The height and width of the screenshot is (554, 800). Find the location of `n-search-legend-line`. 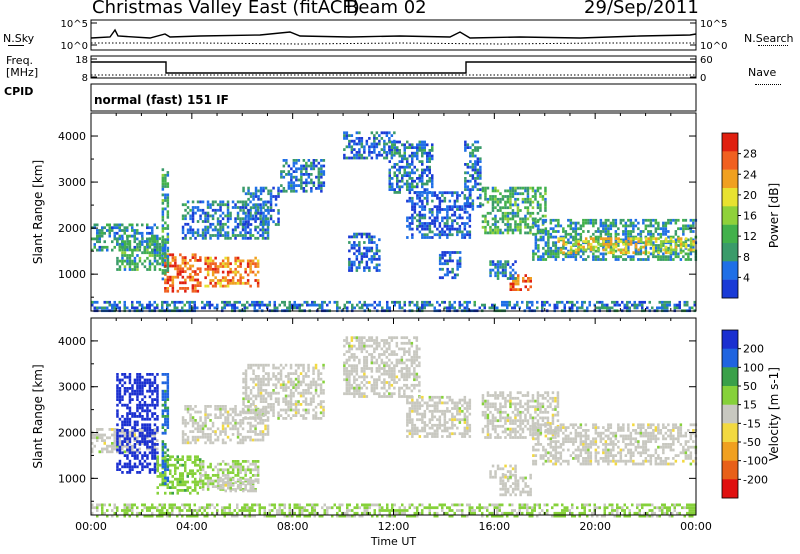

n-search-legend-line is located at coordinates (773, 45).